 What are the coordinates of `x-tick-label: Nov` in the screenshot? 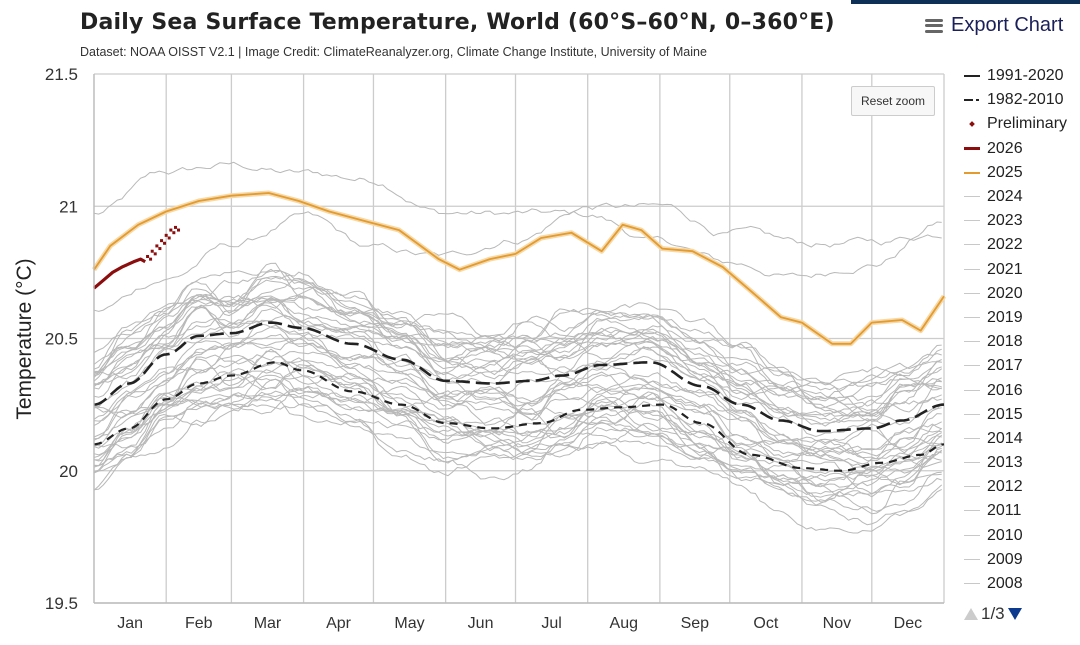 It's located at (837, 623).